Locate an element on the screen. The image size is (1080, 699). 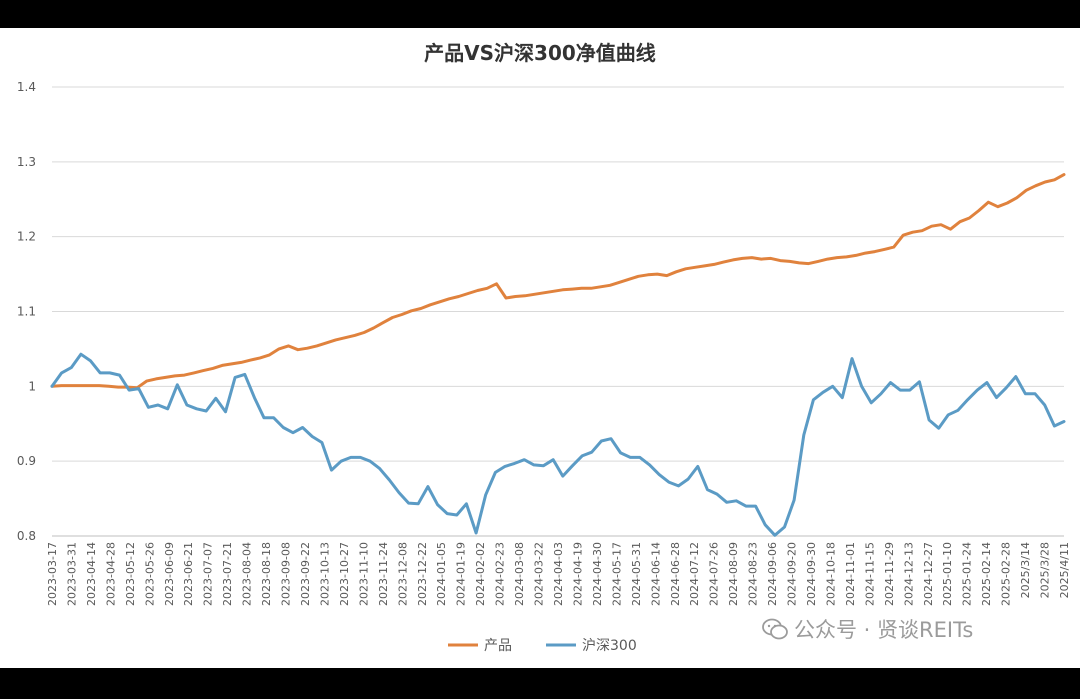
x-tick-label: 2023-08-04 is located at coordinates (247, 574).